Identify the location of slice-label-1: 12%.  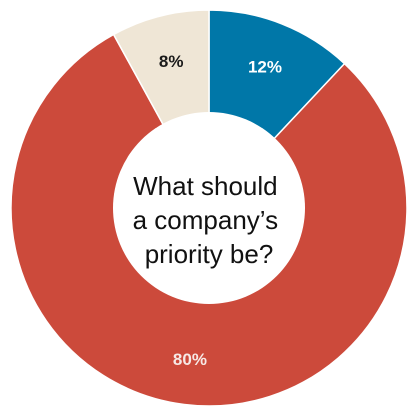
(265, 67).